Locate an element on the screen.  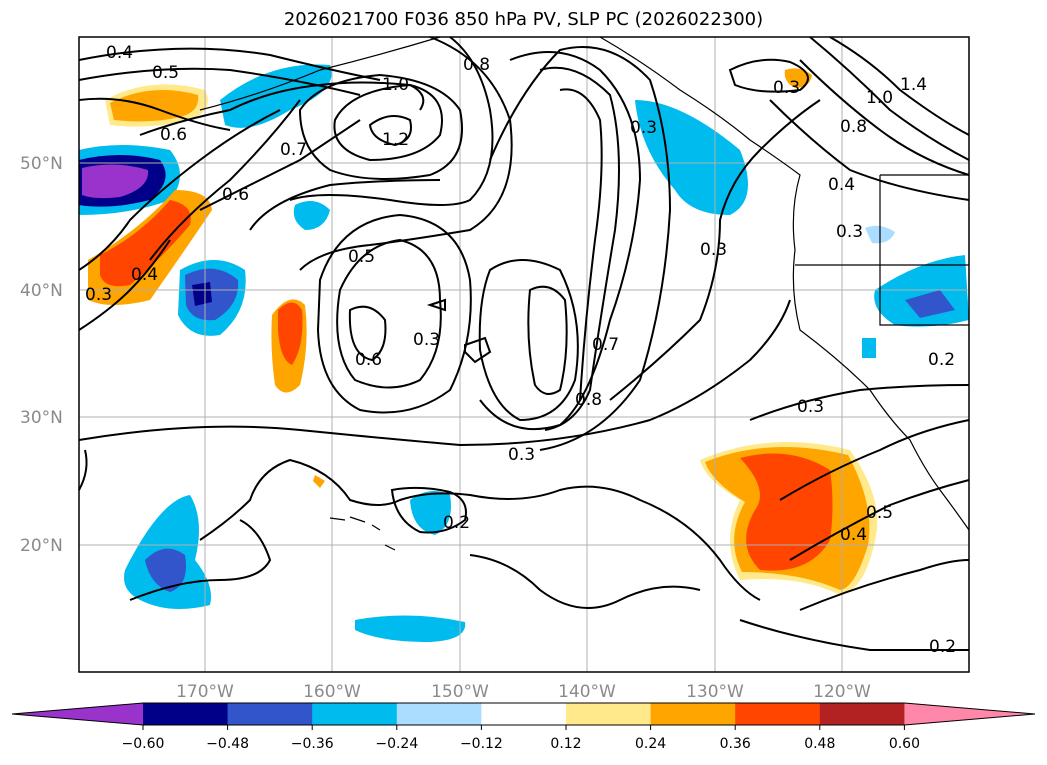
colorbar-tick-label: 0.36 is located at coordinates (735, 744).